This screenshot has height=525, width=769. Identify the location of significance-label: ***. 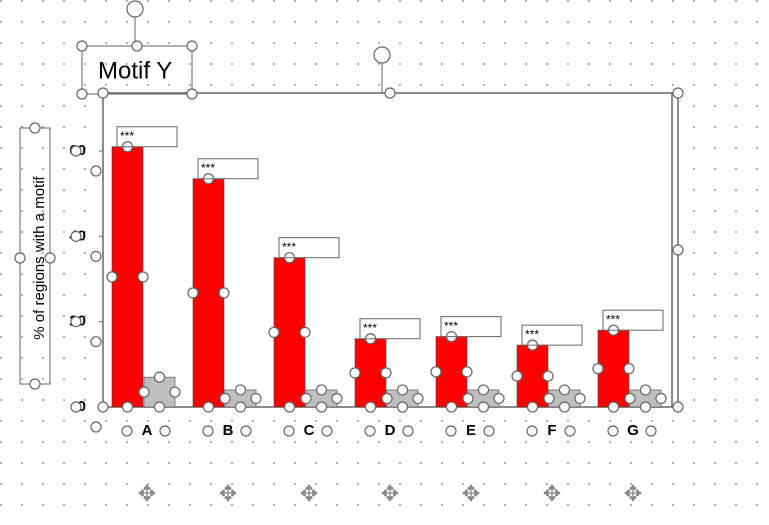
(289, 247).